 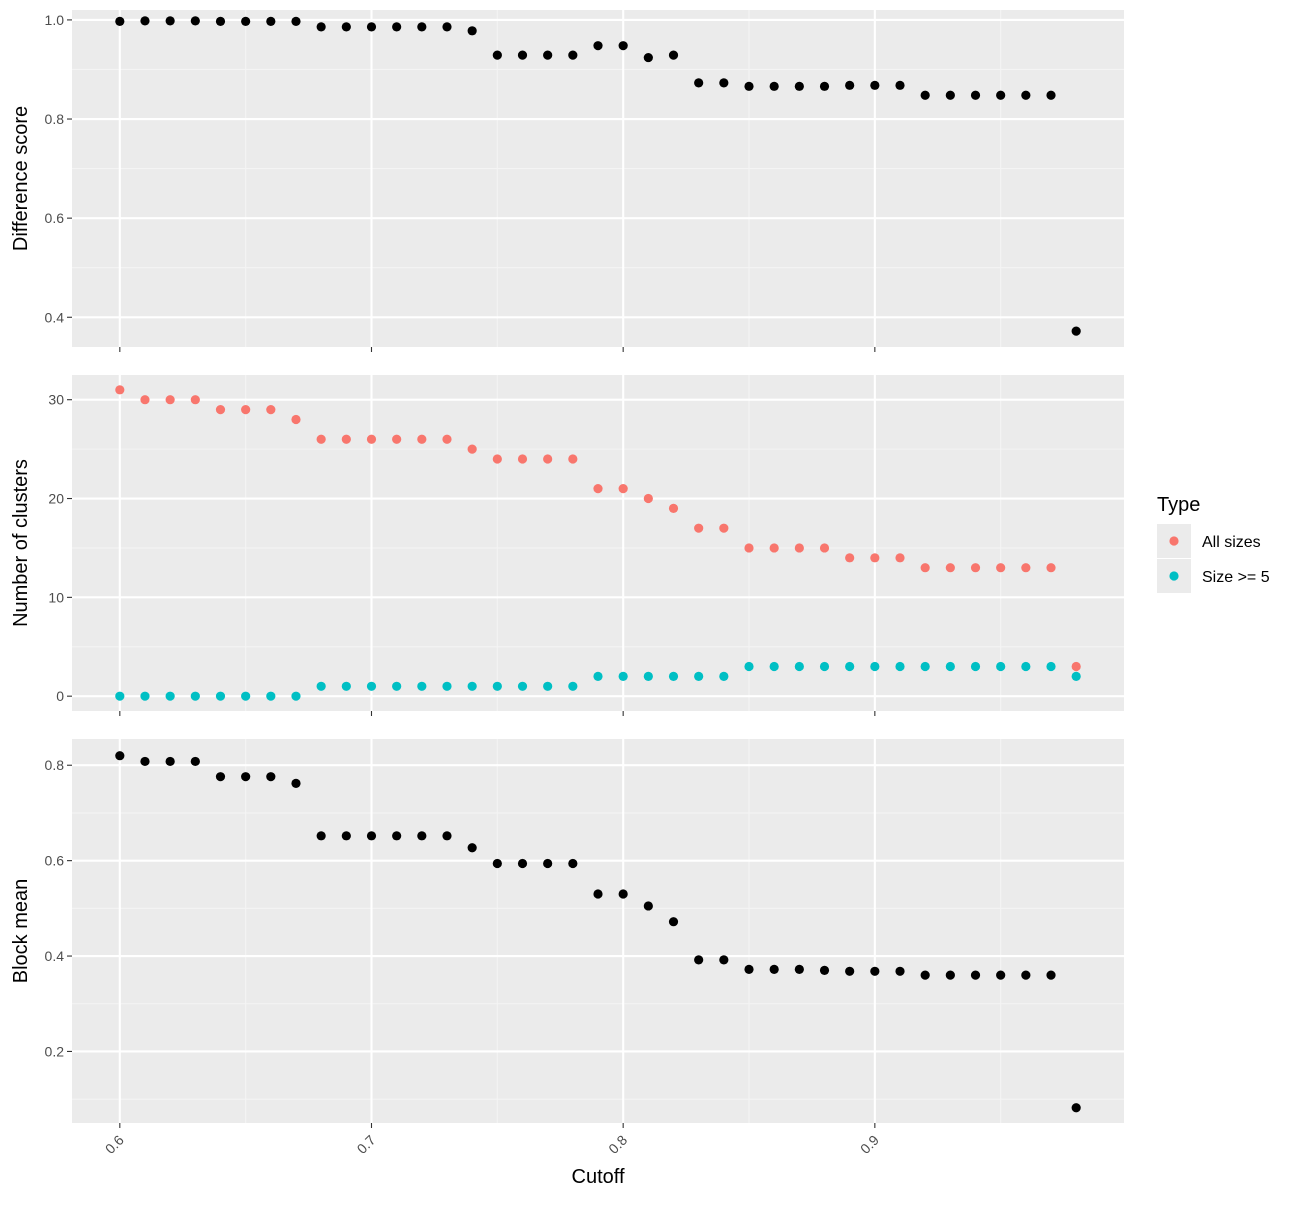 What do you see at coordinates (56, 400) in the screenshot?
I see `y-tick-label: 30` at bounding box center [56, 400].